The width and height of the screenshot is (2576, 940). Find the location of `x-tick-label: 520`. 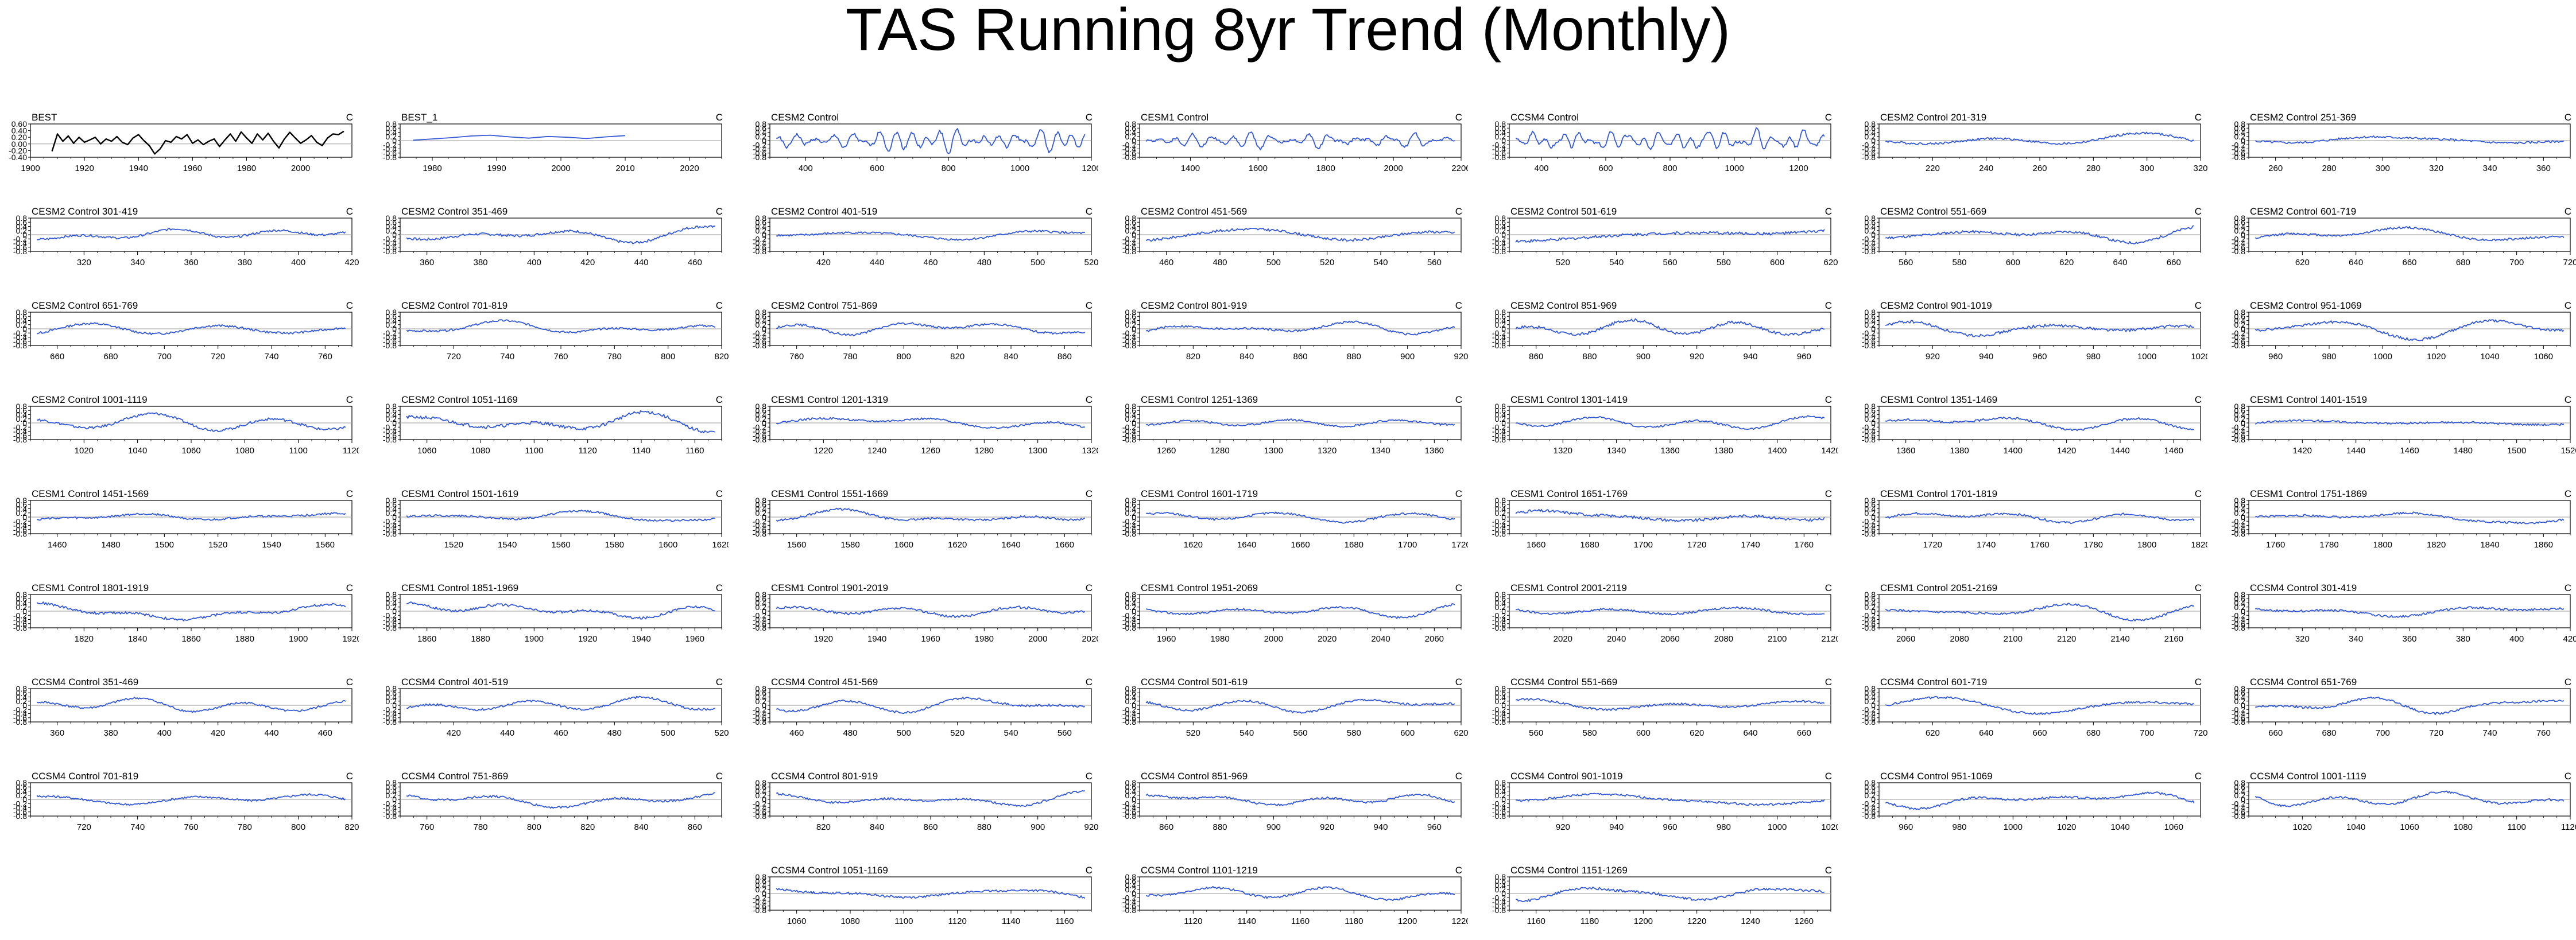

x-tick-label: 520 is located at coordinates (1563, 262).